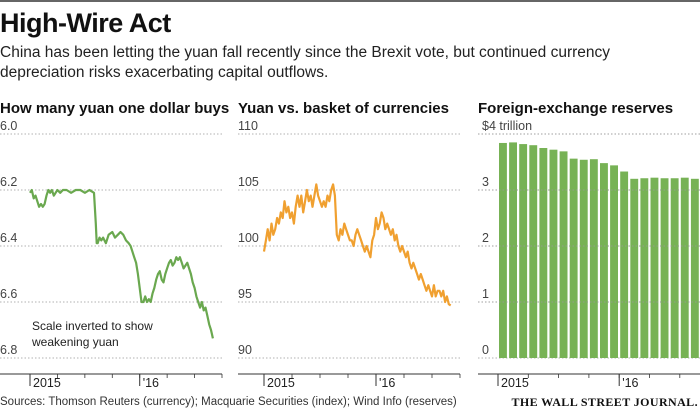 The height and width of the screenshot is (412, 700). What do you see at coordinates (576, 108) in the screenshot?
I see `panel-title-reserves: Foreign-exchange reserves` at bounding box center [576, 108].